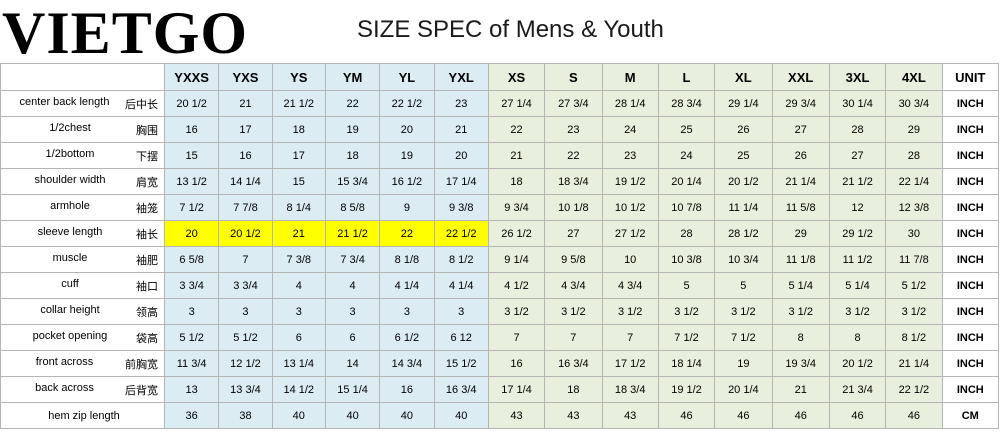 Image resolution: width=1000 pixels, height=434 pixels. What do you see at coordinates (82, 285) in the screenshot?
I see `row-label: cuff 袖口` at bounding box center [82, 285].